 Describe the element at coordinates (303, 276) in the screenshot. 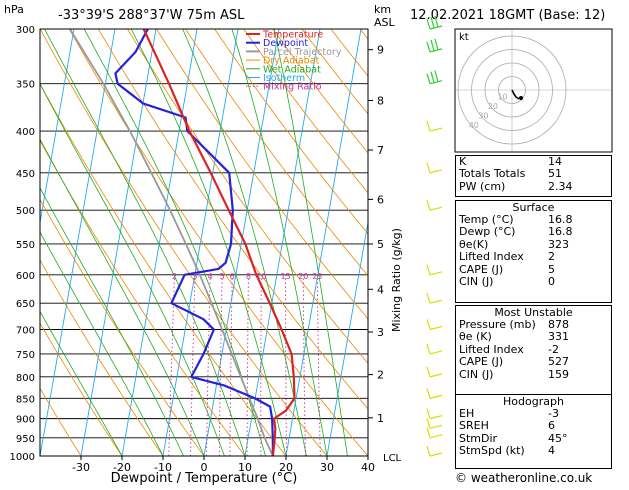

I see `mixing-ratio-label: 20` at that location.